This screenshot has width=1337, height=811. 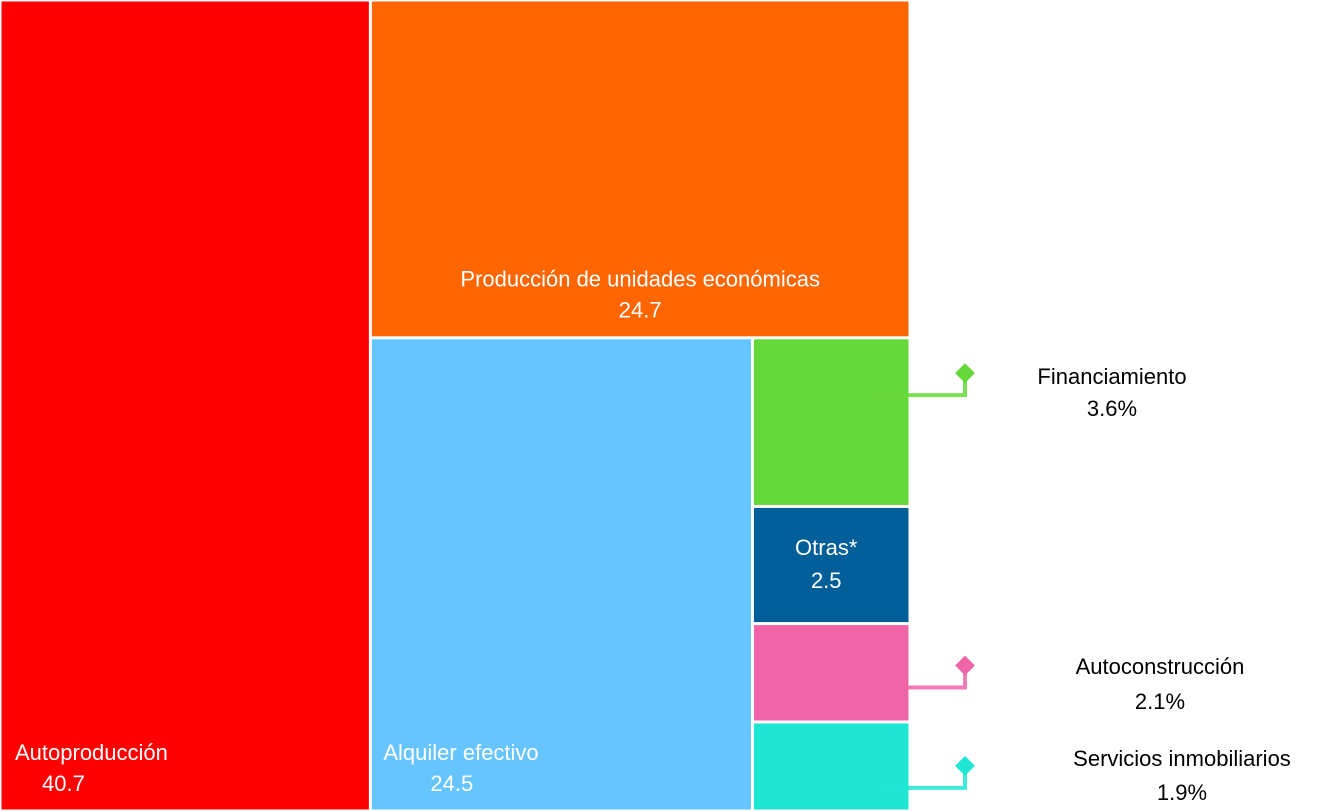 I want to click on cell-value: 40.7, so click(x=63, y=783).